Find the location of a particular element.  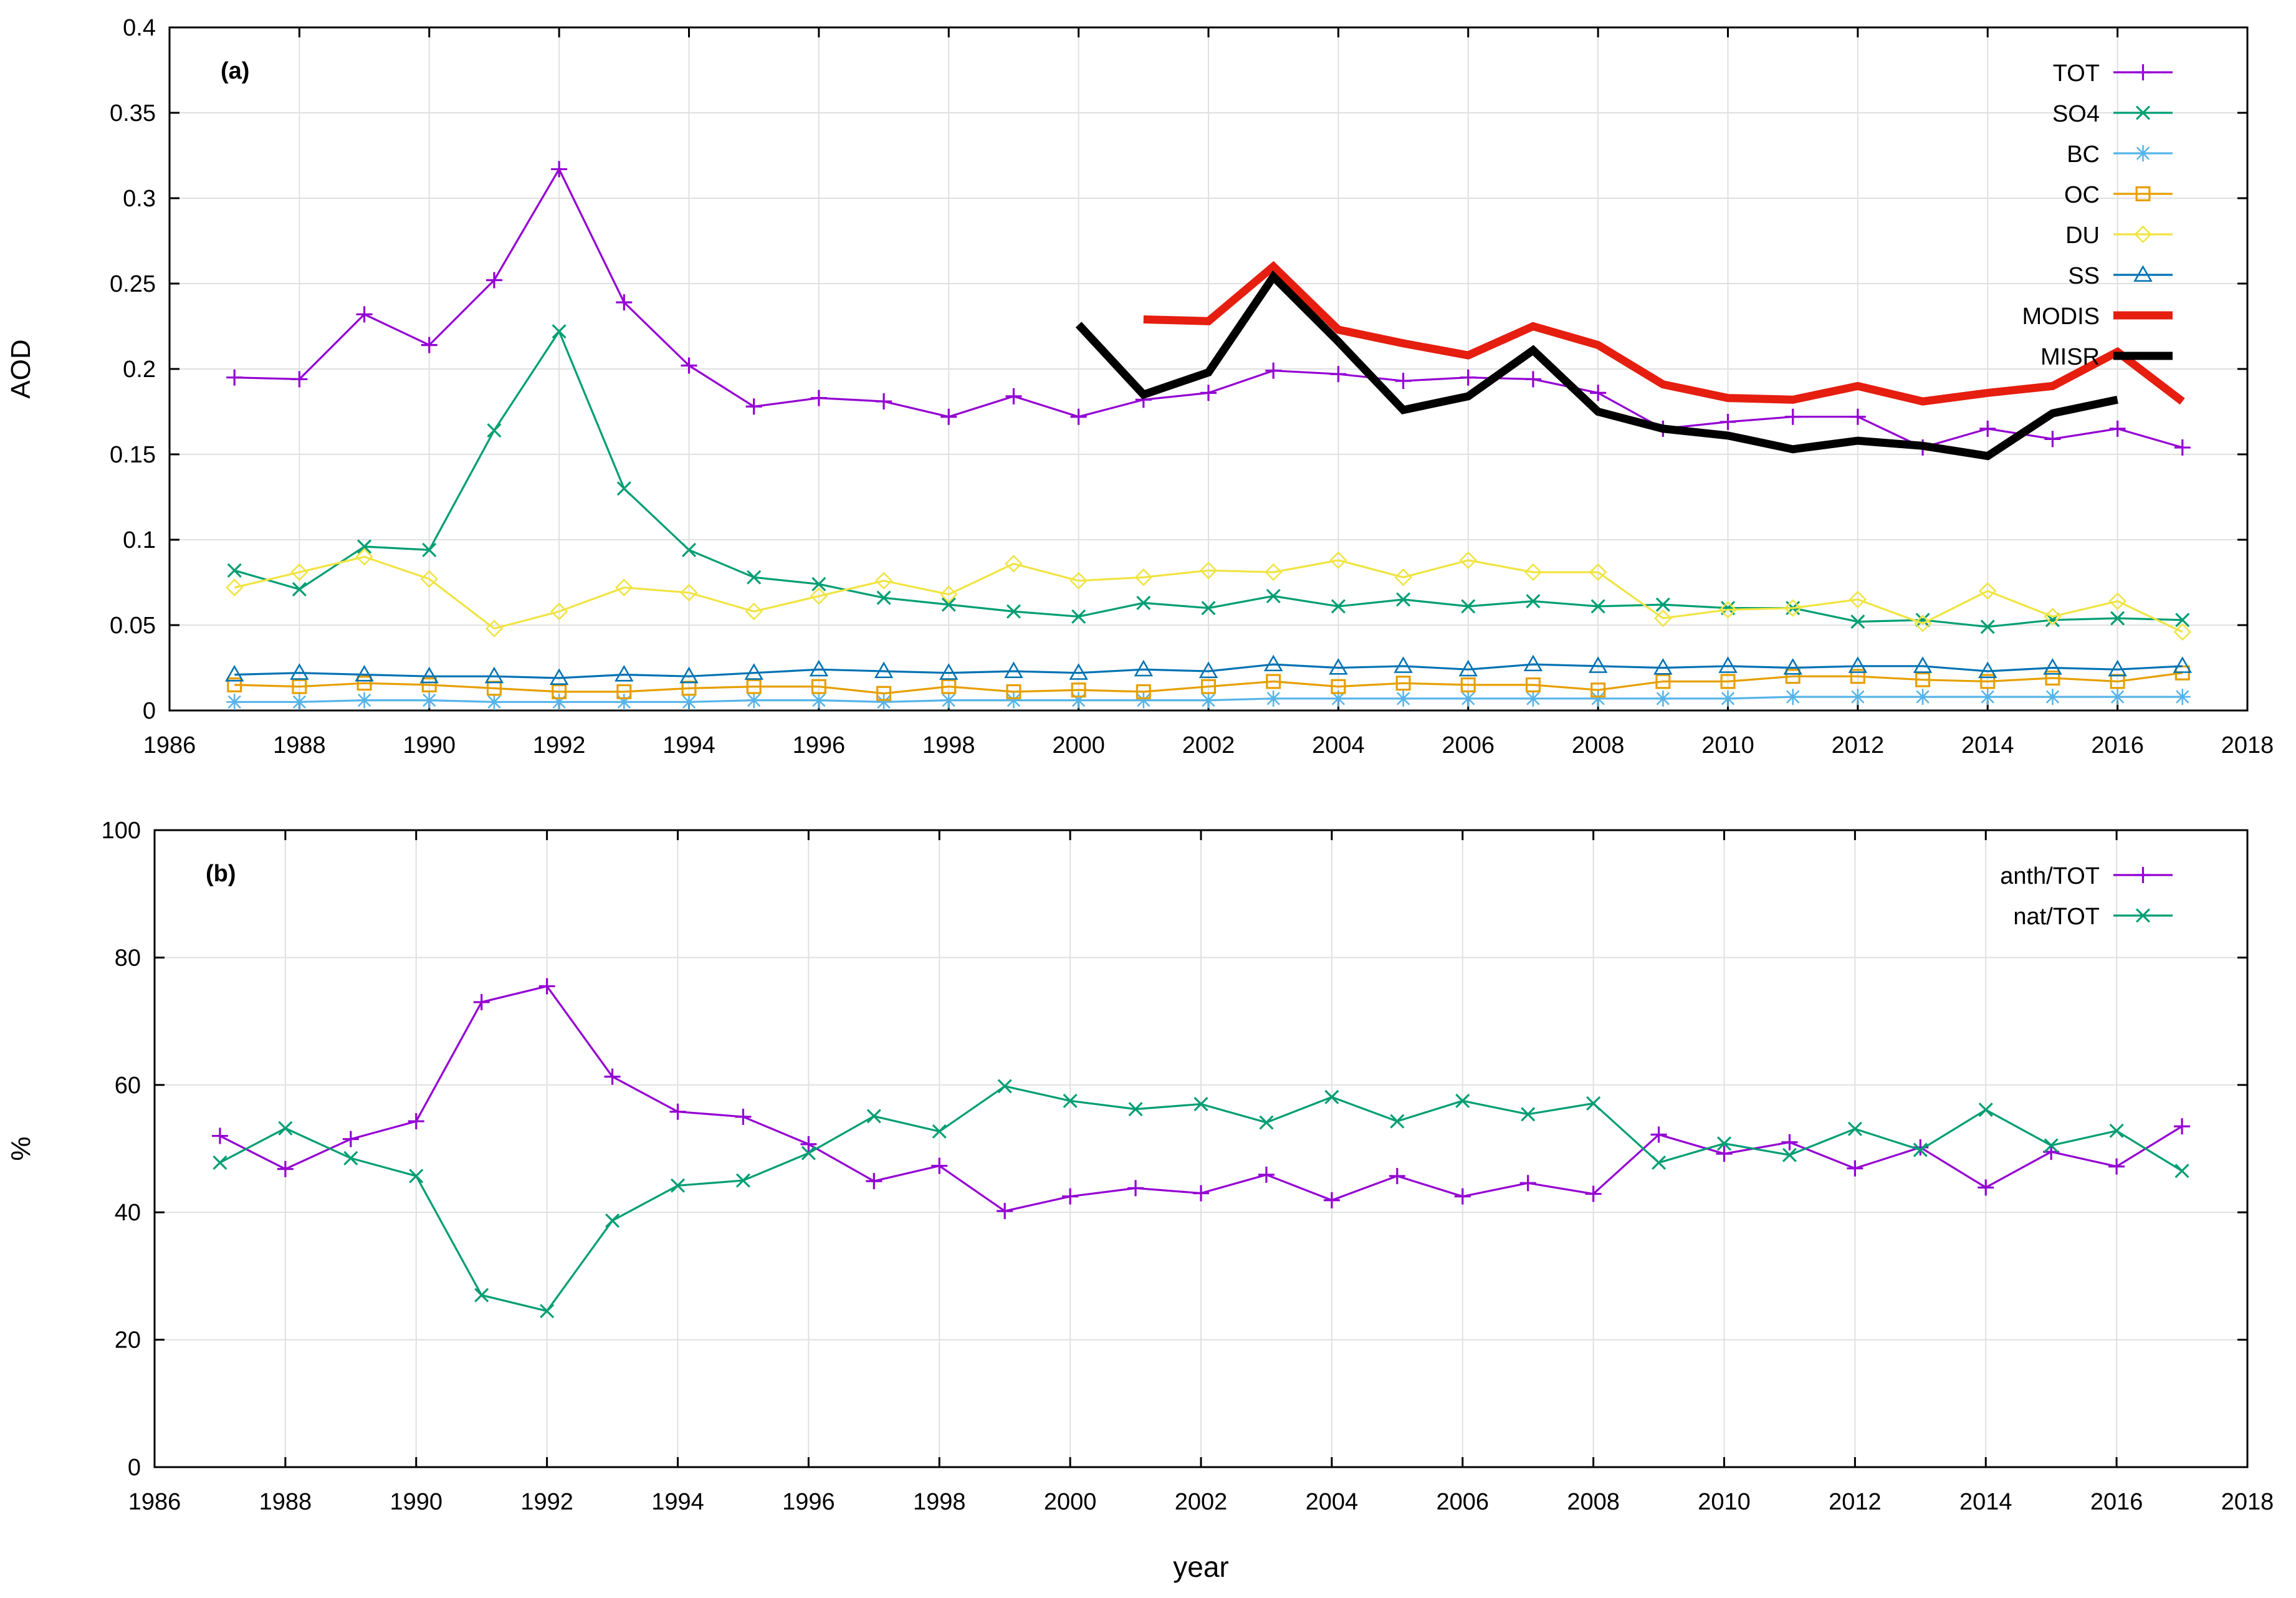

legend-item-so4: SO4 is located at coordinates (2113, 114).